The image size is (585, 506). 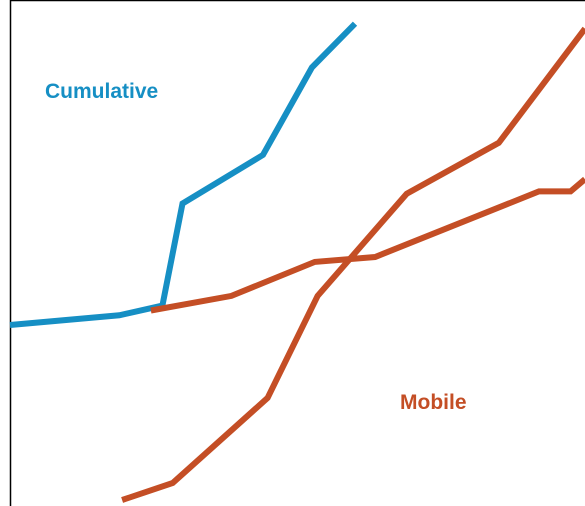 What do you see at coordinates (101, 91) in the screenshot?
I see `series-label-cumulative: Cumulative` at bounding box center [101, 91].